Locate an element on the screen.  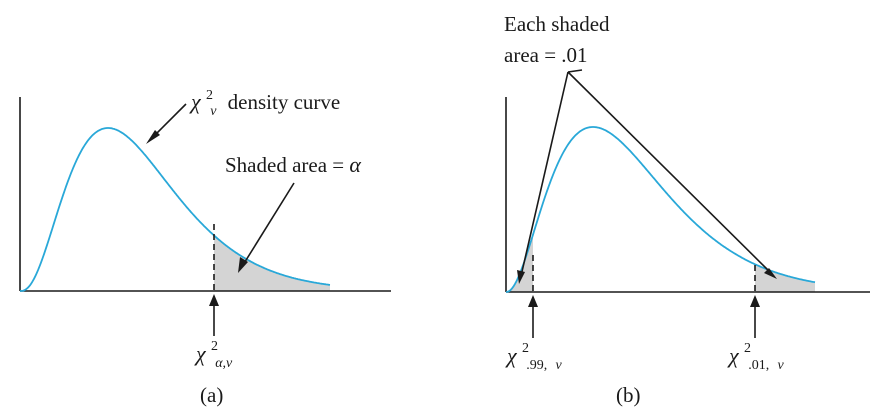
shaded-area-label: Shaded area = α is located at coordinates (293, 164).